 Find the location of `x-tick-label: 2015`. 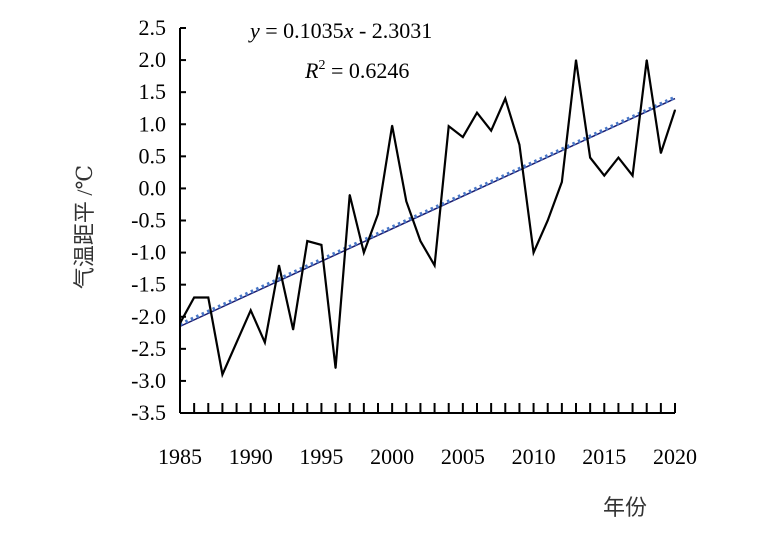

x-tick-label: 2015 is located at coordinates (604, 456).